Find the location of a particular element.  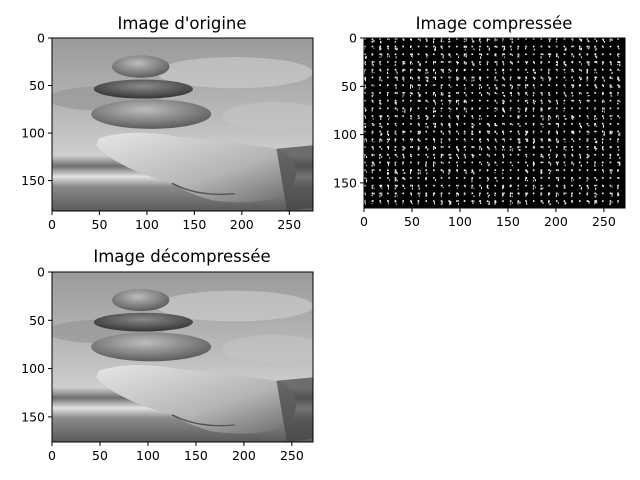

x-ticks: 0 50 100 150 200 250 is located at coordinates (174, 221).